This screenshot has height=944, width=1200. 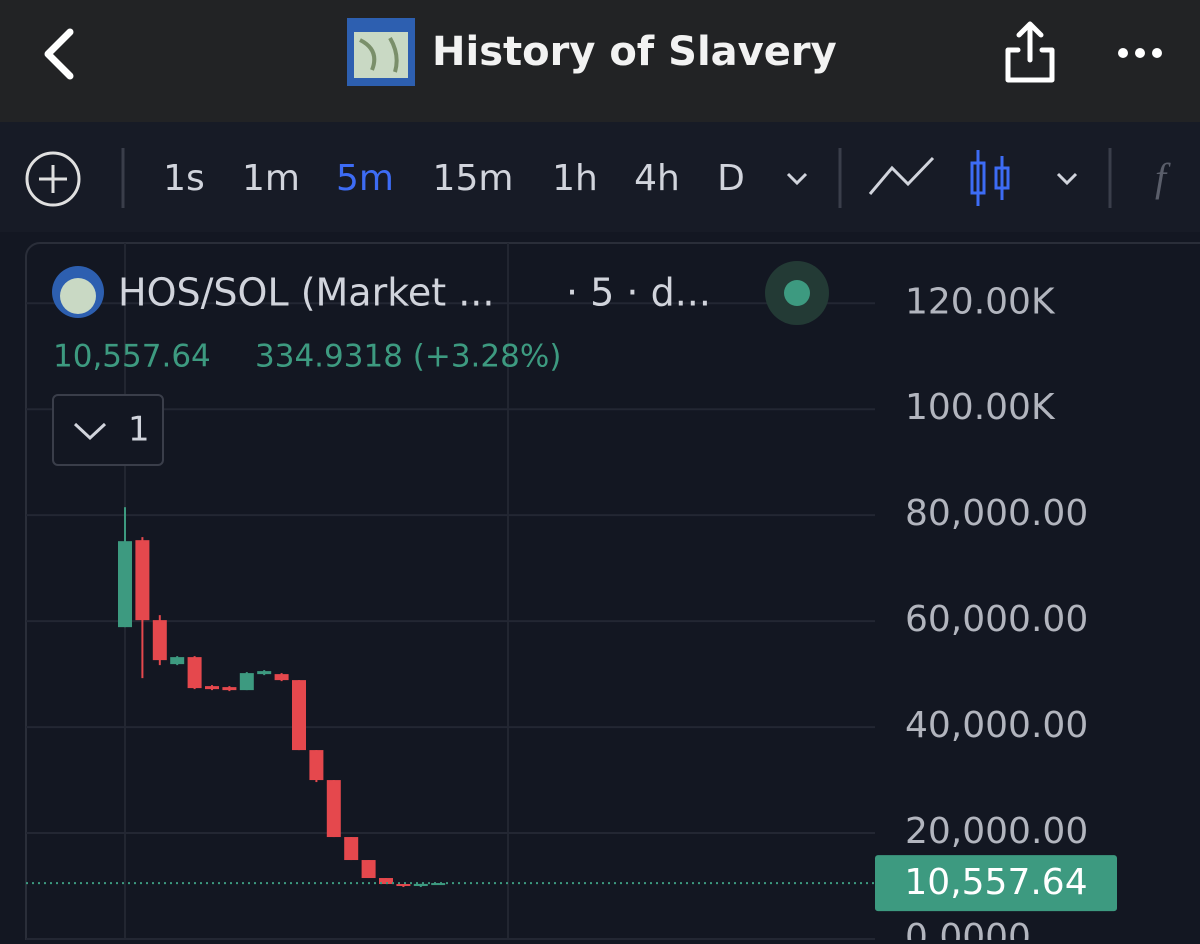 I want to click on legend-icon, so click(x=78, y=292).